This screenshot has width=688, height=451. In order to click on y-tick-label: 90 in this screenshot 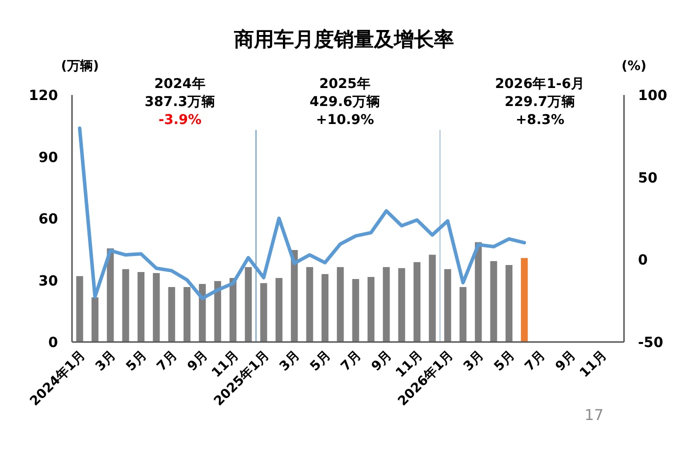, I will do `click(48, 158)`.